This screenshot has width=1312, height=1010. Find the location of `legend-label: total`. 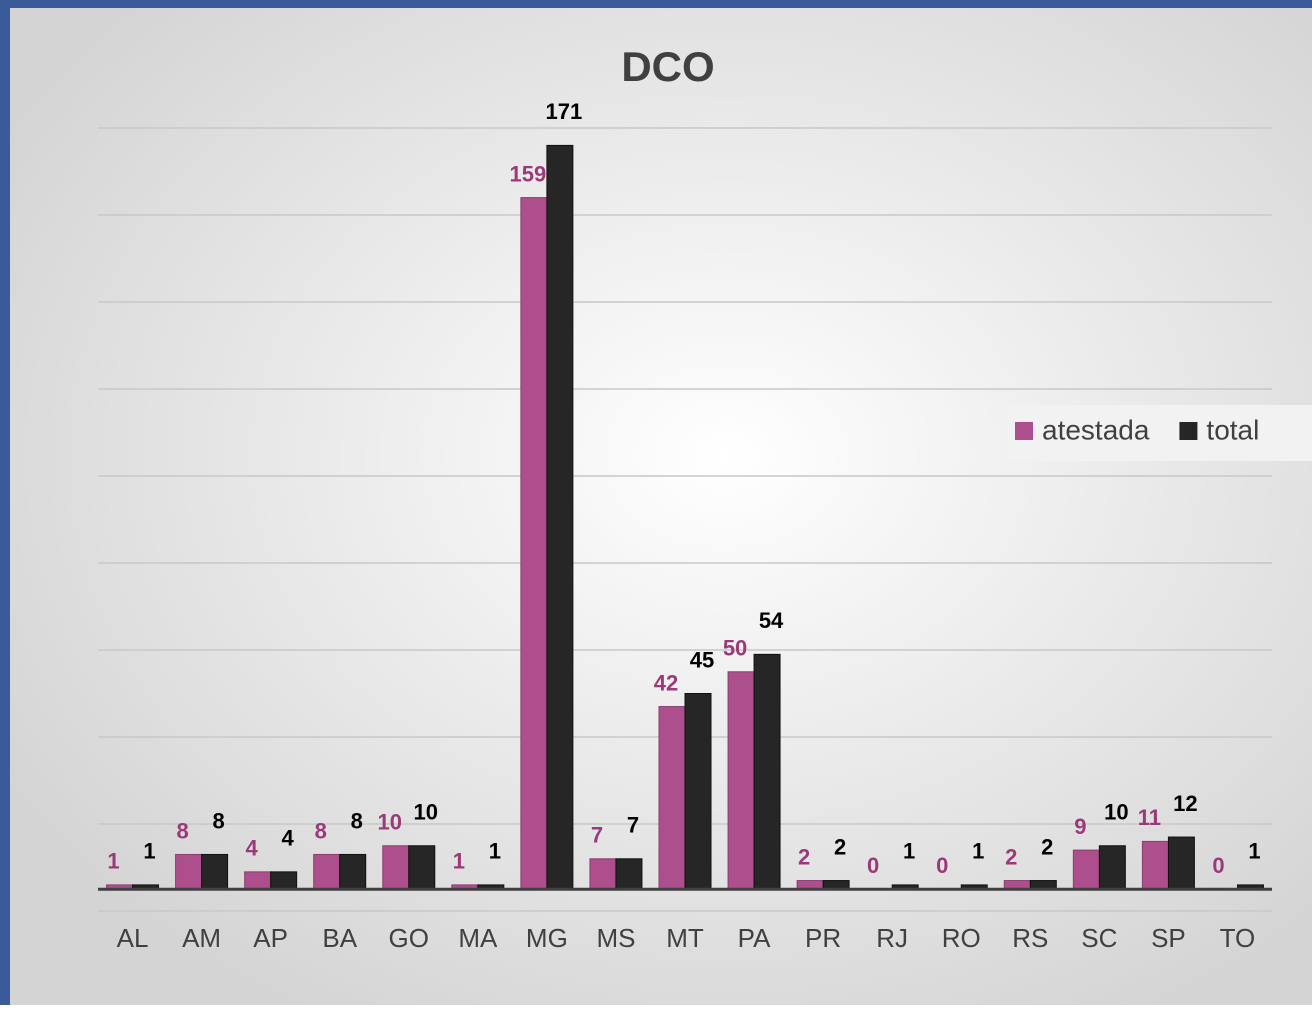

legend-label: total is located at coordinates (1232, 429).